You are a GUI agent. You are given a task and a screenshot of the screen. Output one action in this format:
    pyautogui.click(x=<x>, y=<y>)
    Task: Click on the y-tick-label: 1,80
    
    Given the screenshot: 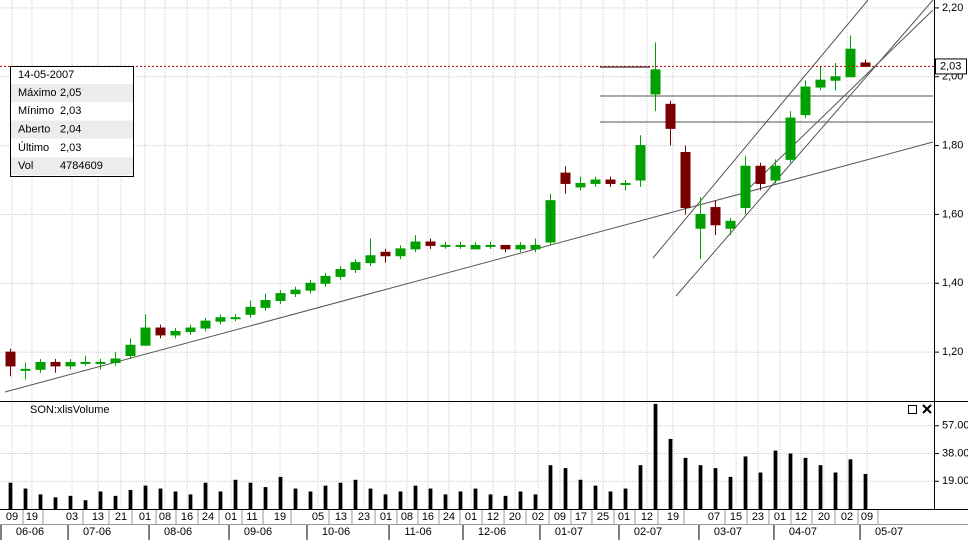 What is the action you would take?
    pyautogui.click(x=952, y=146)
    